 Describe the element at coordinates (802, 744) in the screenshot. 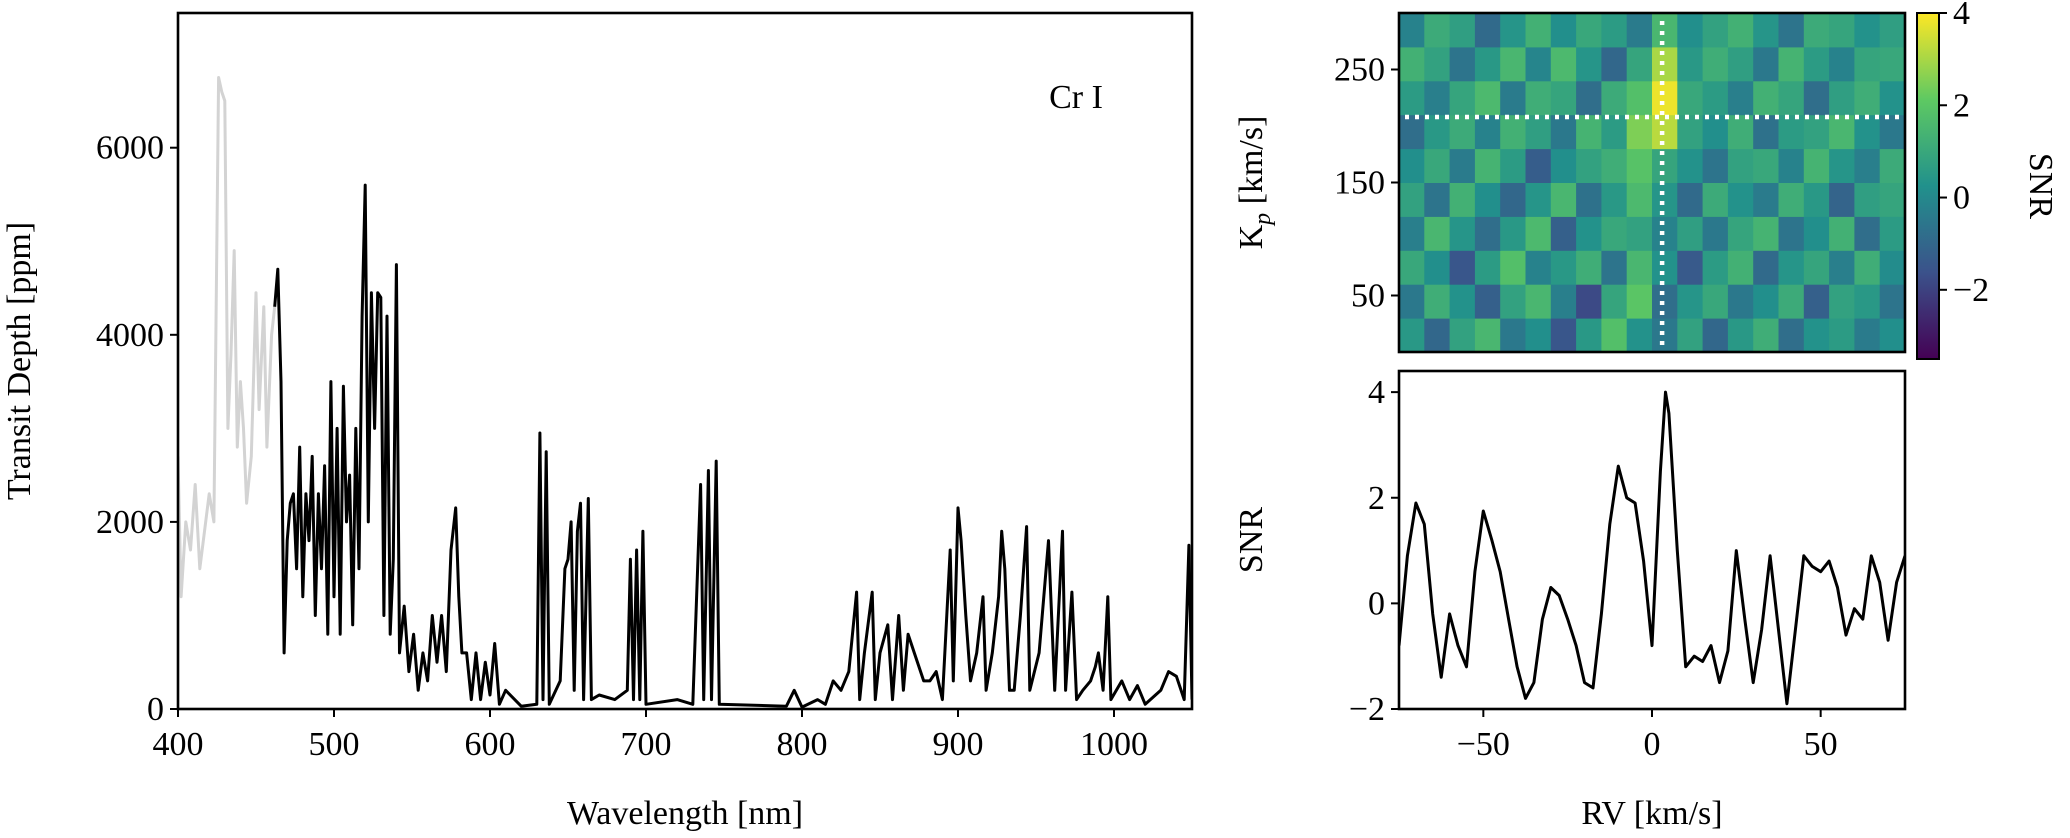

I see `x-tick-label: 800` at that location.